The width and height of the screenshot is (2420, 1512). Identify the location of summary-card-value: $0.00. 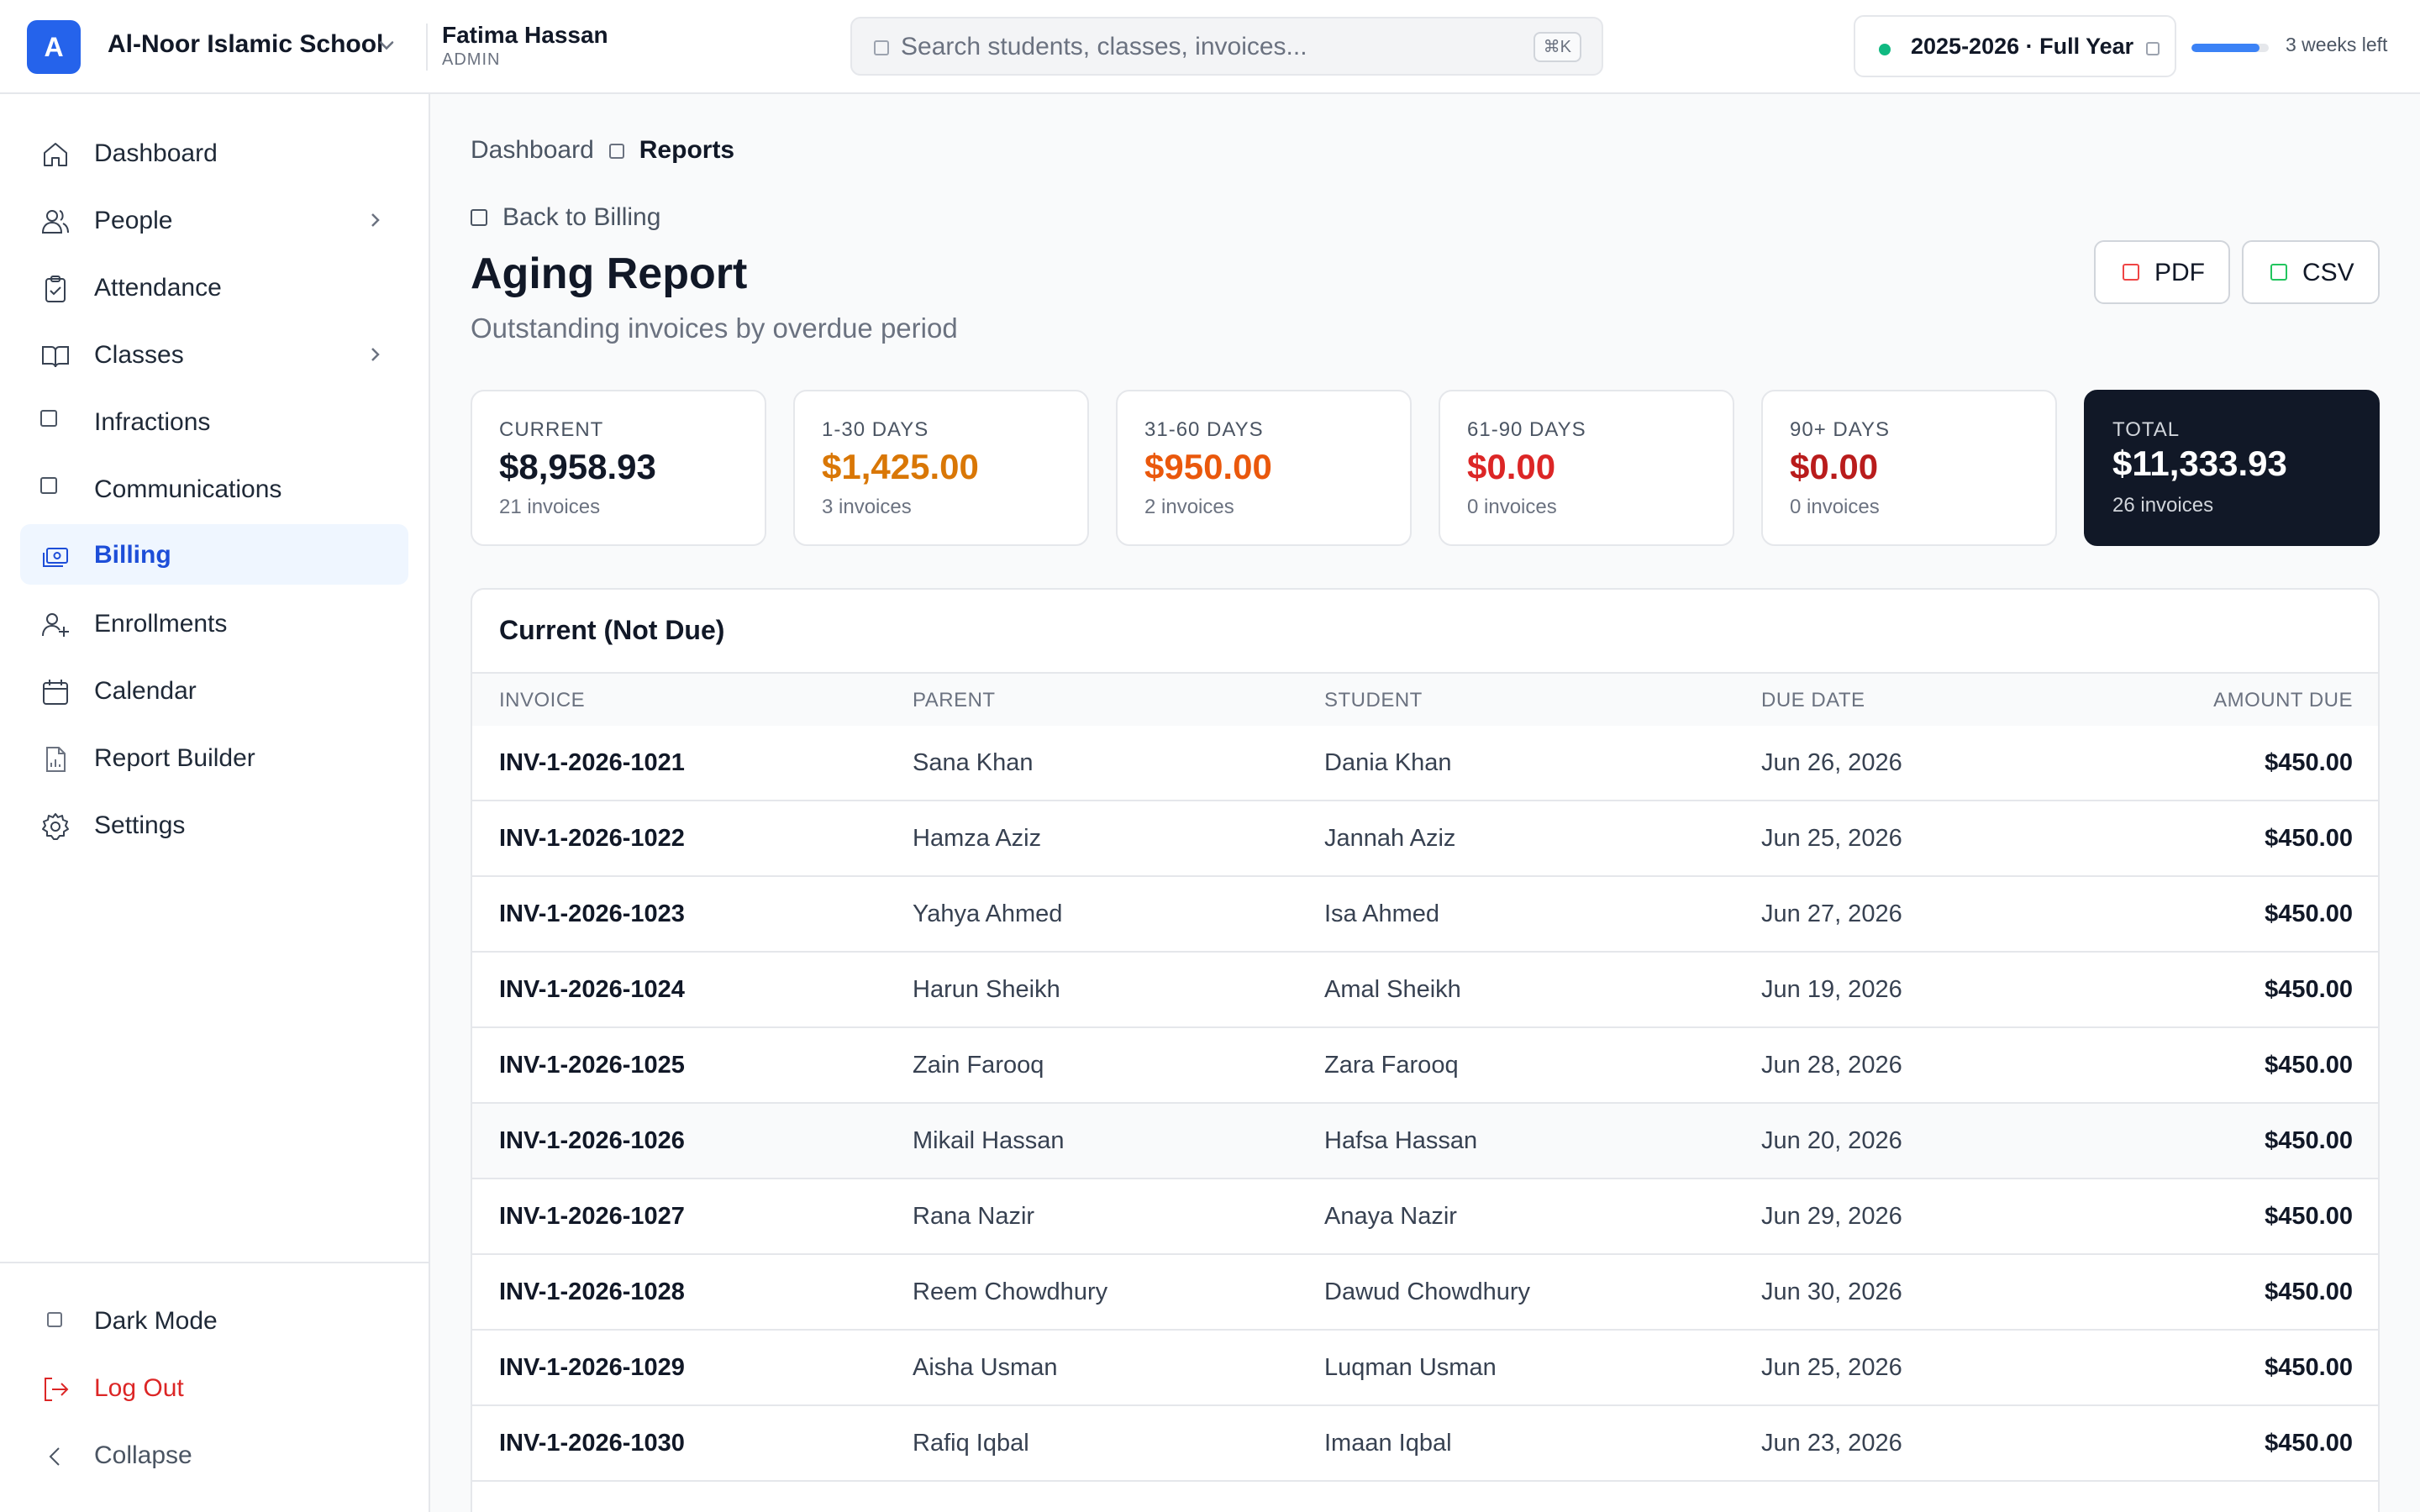
(1511, 466).